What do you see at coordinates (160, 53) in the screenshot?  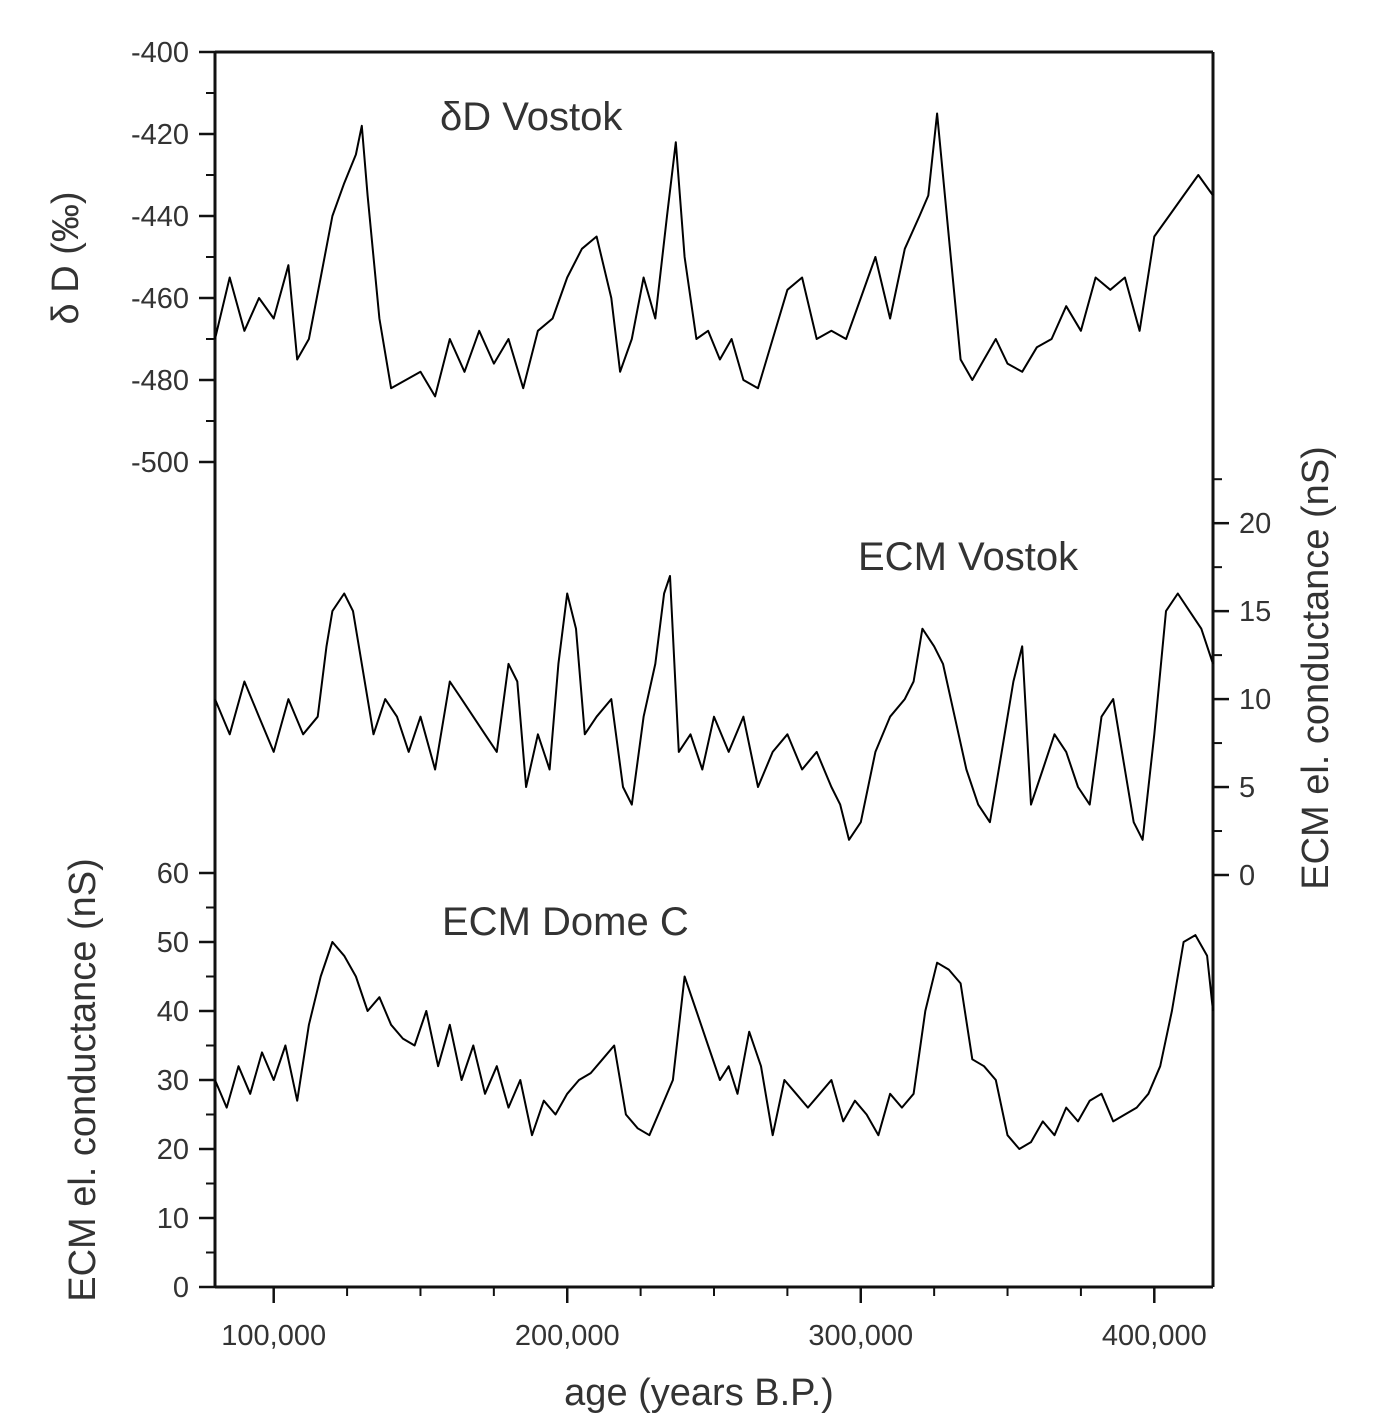 I see `dD-y-tick-label: -400` at bounding box center [160, 53].